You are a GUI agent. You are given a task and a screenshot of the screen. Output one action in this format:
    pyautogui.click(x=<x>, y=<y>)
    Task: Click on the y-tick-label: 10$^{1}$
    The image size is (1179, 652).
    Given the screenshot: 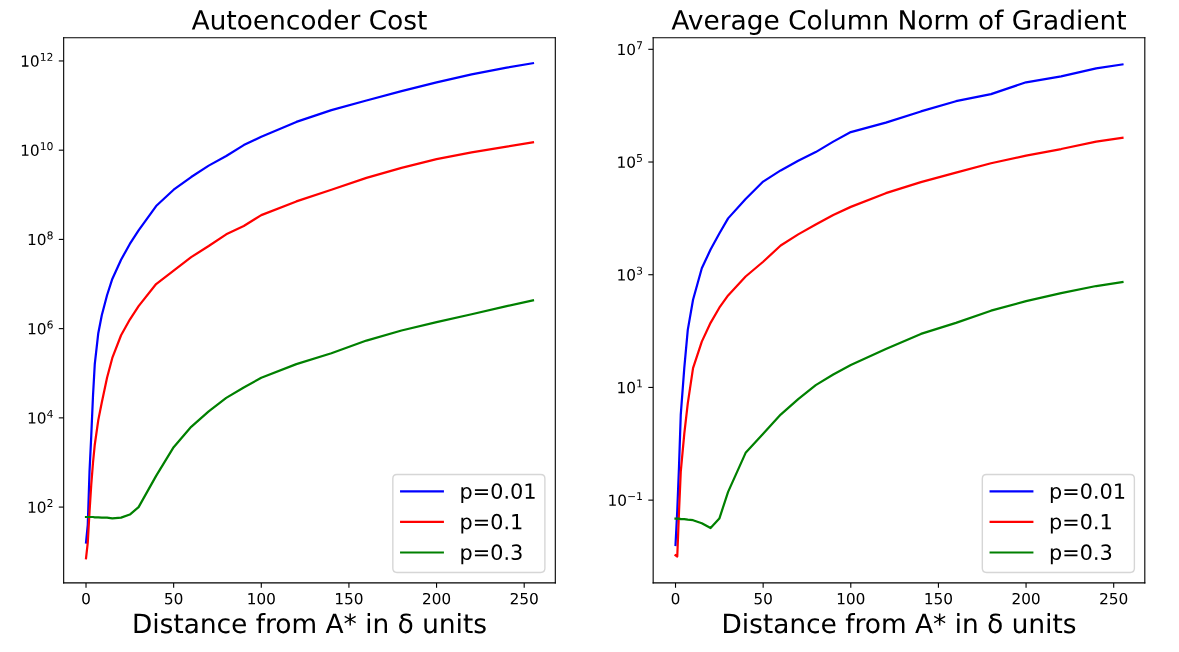 What is the action you would take?
    pyautogui.click(x=630, y=386)
    